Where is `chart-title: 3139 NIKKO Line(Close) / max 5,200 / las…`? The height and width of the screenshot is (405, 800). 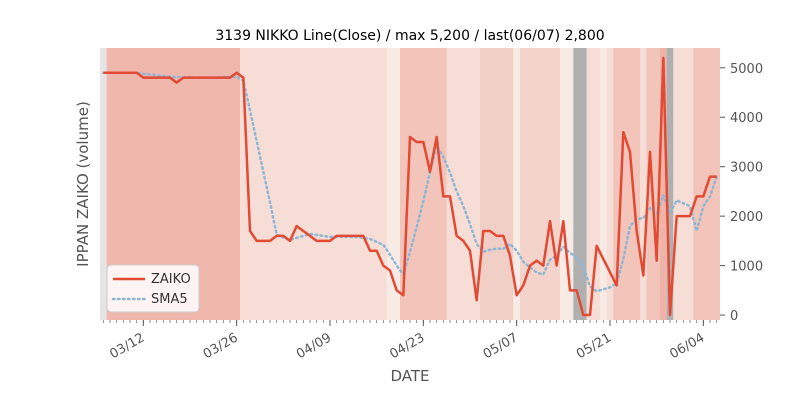 chart-title: 3139 NIKKO Line(Close) / max 5,200 / las… is located at coordinates (409, 36).